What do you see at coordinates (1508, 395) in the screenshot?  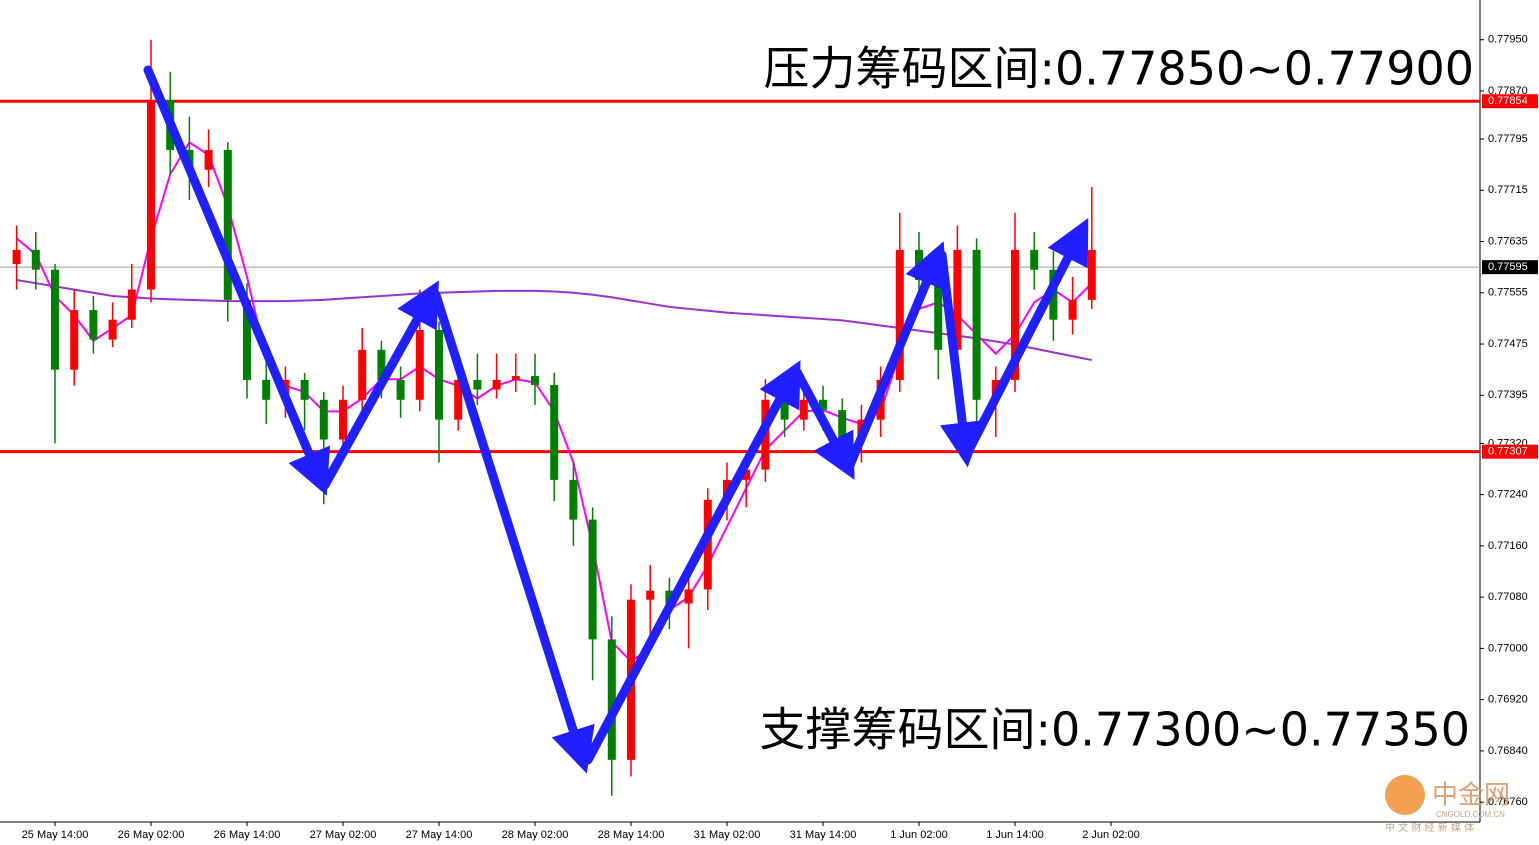 I see `y-tick-label: 0.77395` at bounding box center [1508, 395].